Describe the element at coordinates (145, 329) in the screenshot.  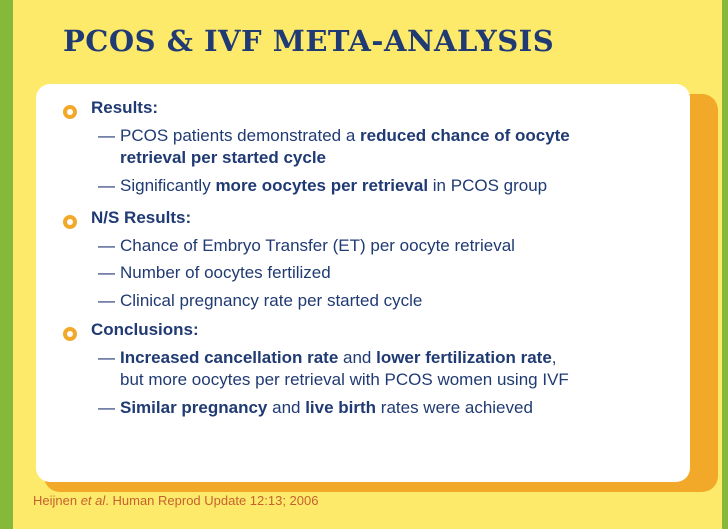
I see `section-heading: Conclusions:` at that location.